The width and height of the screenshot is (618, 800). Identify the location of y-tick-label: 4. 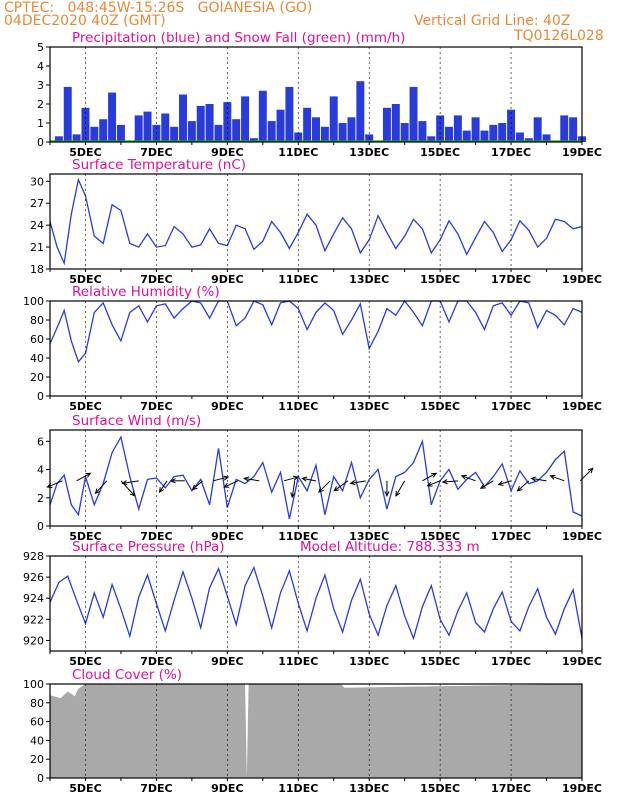
(40, 66).